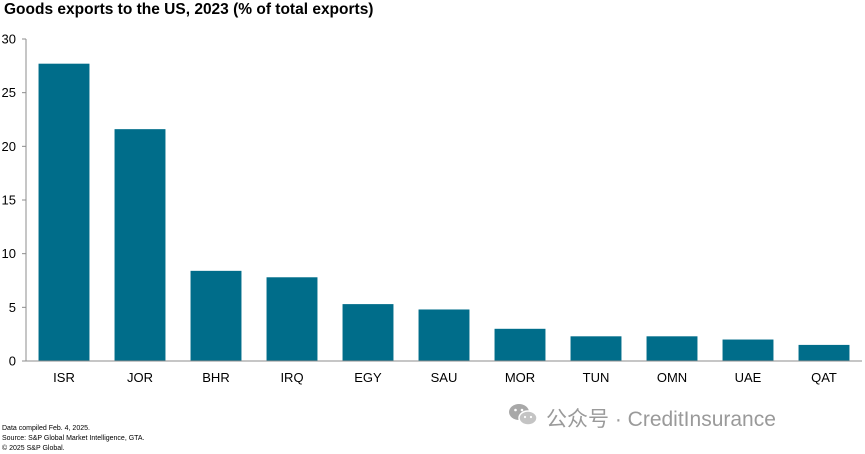 The width and height of the screenshot is (865, 454). What do you see at coordinates (291, 377) in the screenshot?
I see `x-tick-label: IRQ` at bounding box center [291, 377].